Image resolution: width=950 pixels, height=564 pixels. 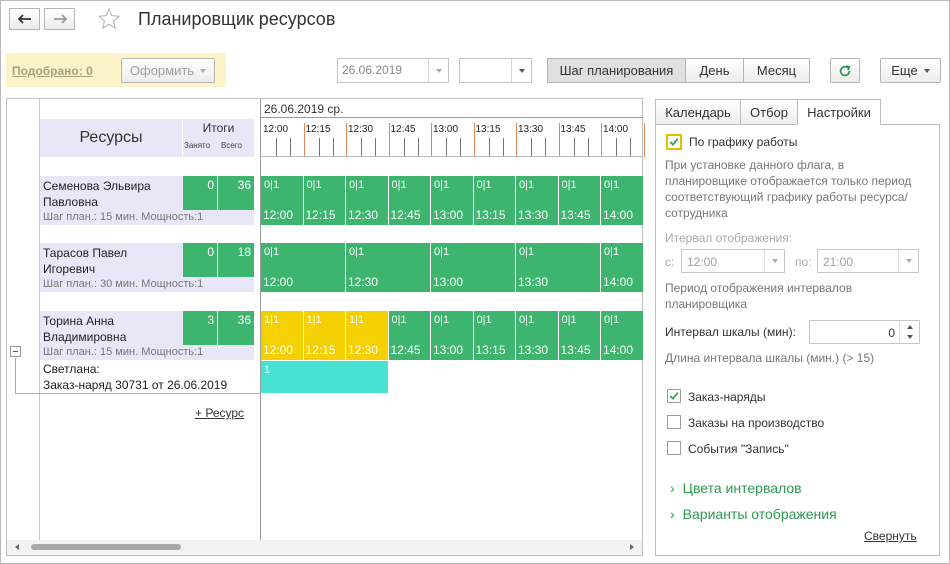 What do you see at coordinates (890, 536) in the screenshot?
I see `collapse-link: Свернуть` at bounding box center [890, 536].